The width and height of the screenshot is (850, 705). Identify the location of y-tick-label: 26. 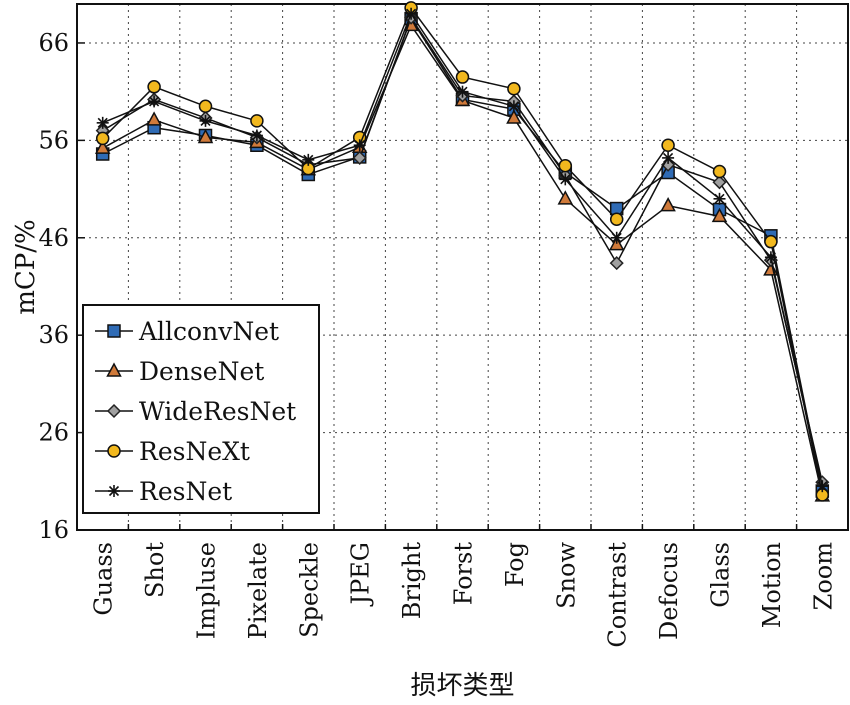
(53, 433).